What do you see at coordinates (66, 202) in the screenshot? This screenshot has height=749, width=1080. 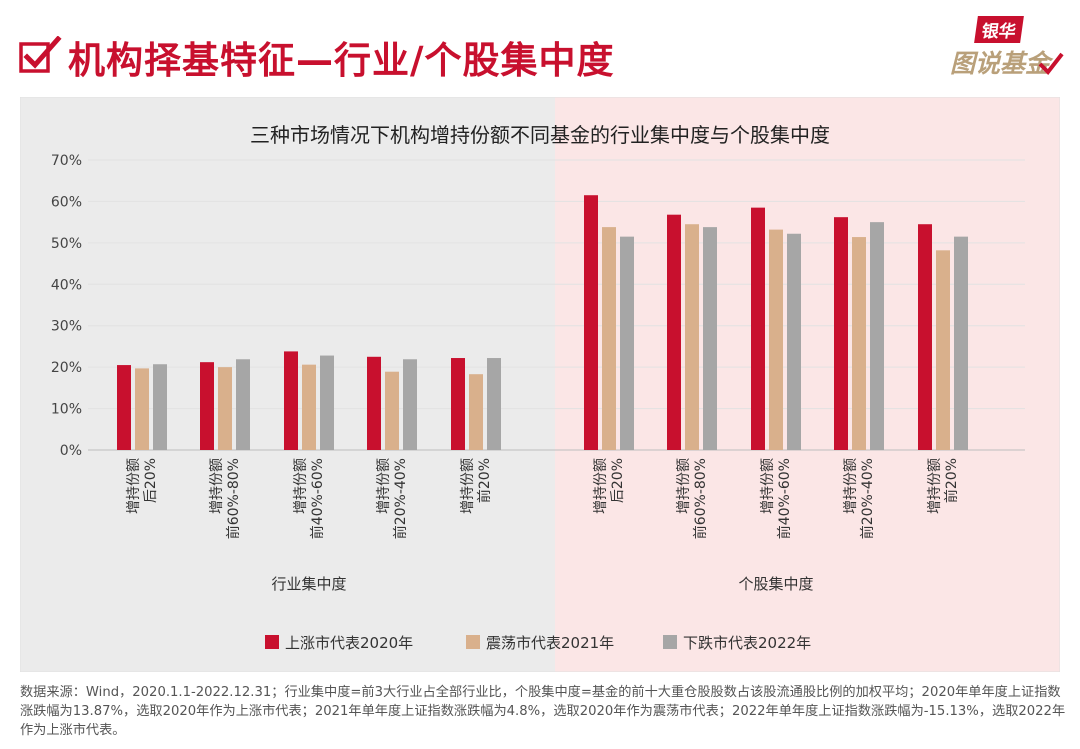 I see `y-tick-label: 60%` at bounding box center [66, 202].